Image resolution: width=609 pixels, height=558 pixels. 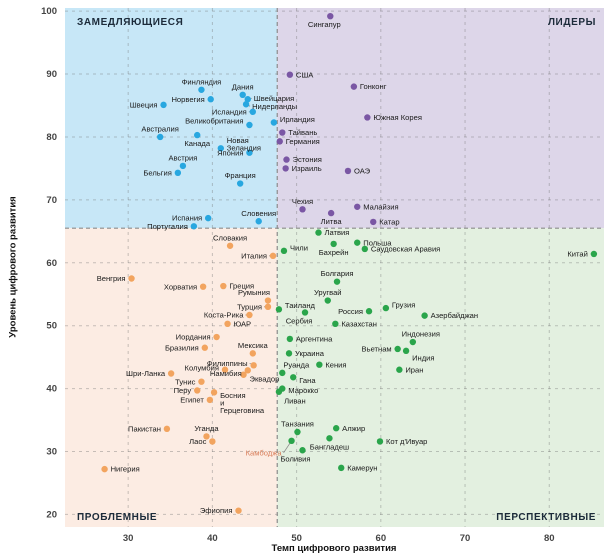 I want to click on country-label: Азербайджан, so click(x=454, y=315).